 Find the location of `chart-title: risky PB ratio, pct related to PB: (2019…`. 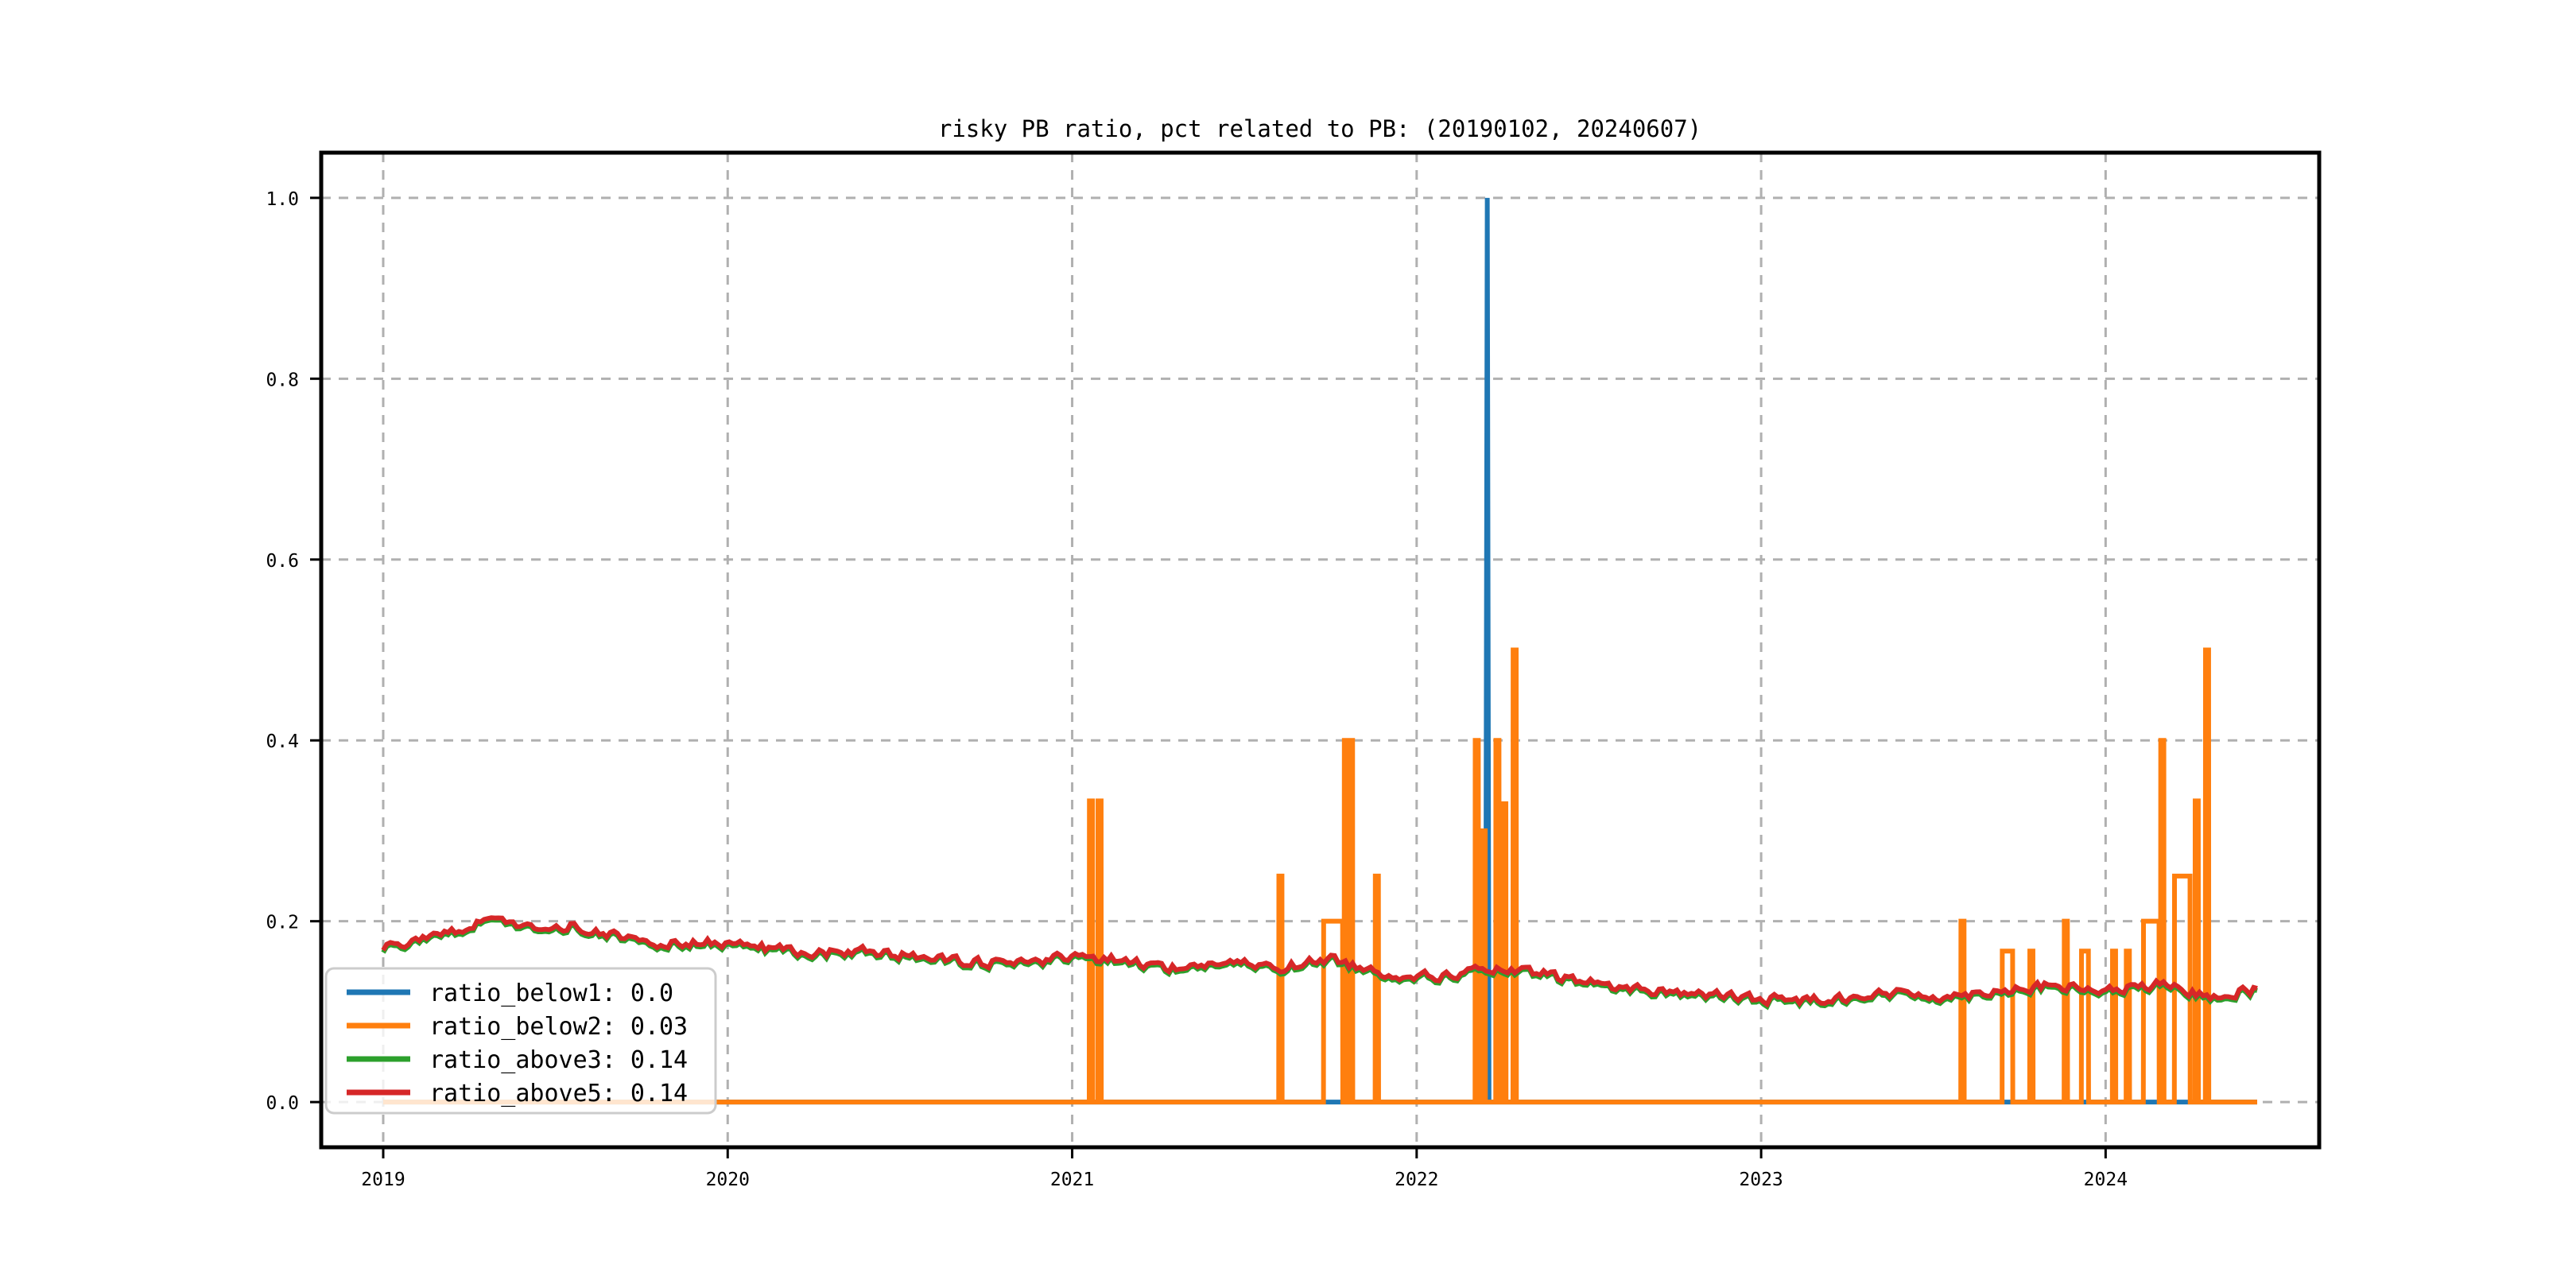

chart-title: risky PB ratio, pct related to PB: (2019… is located at coordinates (1320, 128).